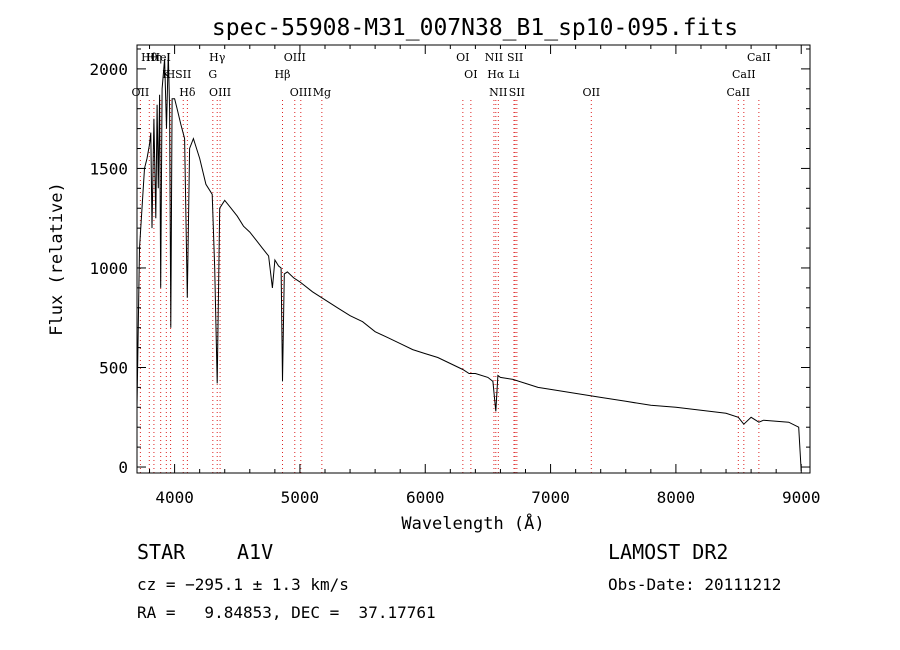 This screenshot has height=650, width=900. Describe the element at coordinates (695, 584) in the screenshot. I see `observation-date: Obs-Date: 20111212` at that location.